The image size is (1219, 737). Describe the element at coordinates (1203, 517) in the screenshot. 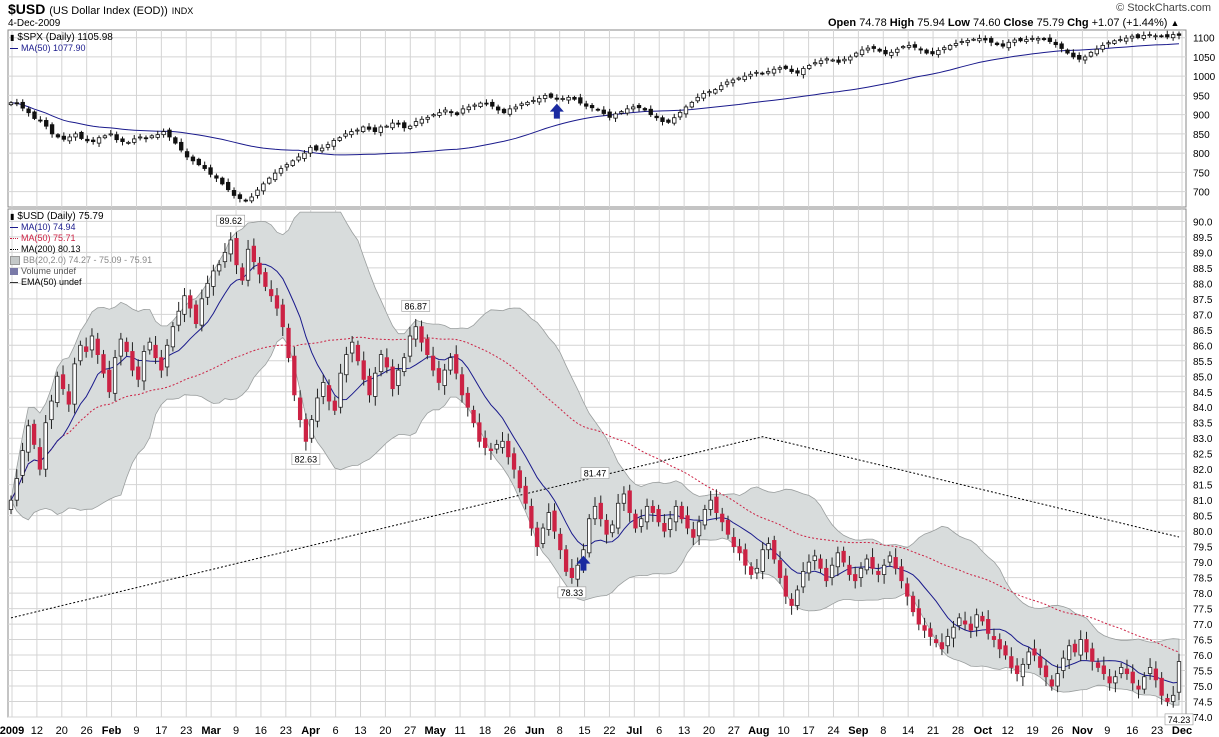

I see `y-tick-label-usd: 80.5` at that location.